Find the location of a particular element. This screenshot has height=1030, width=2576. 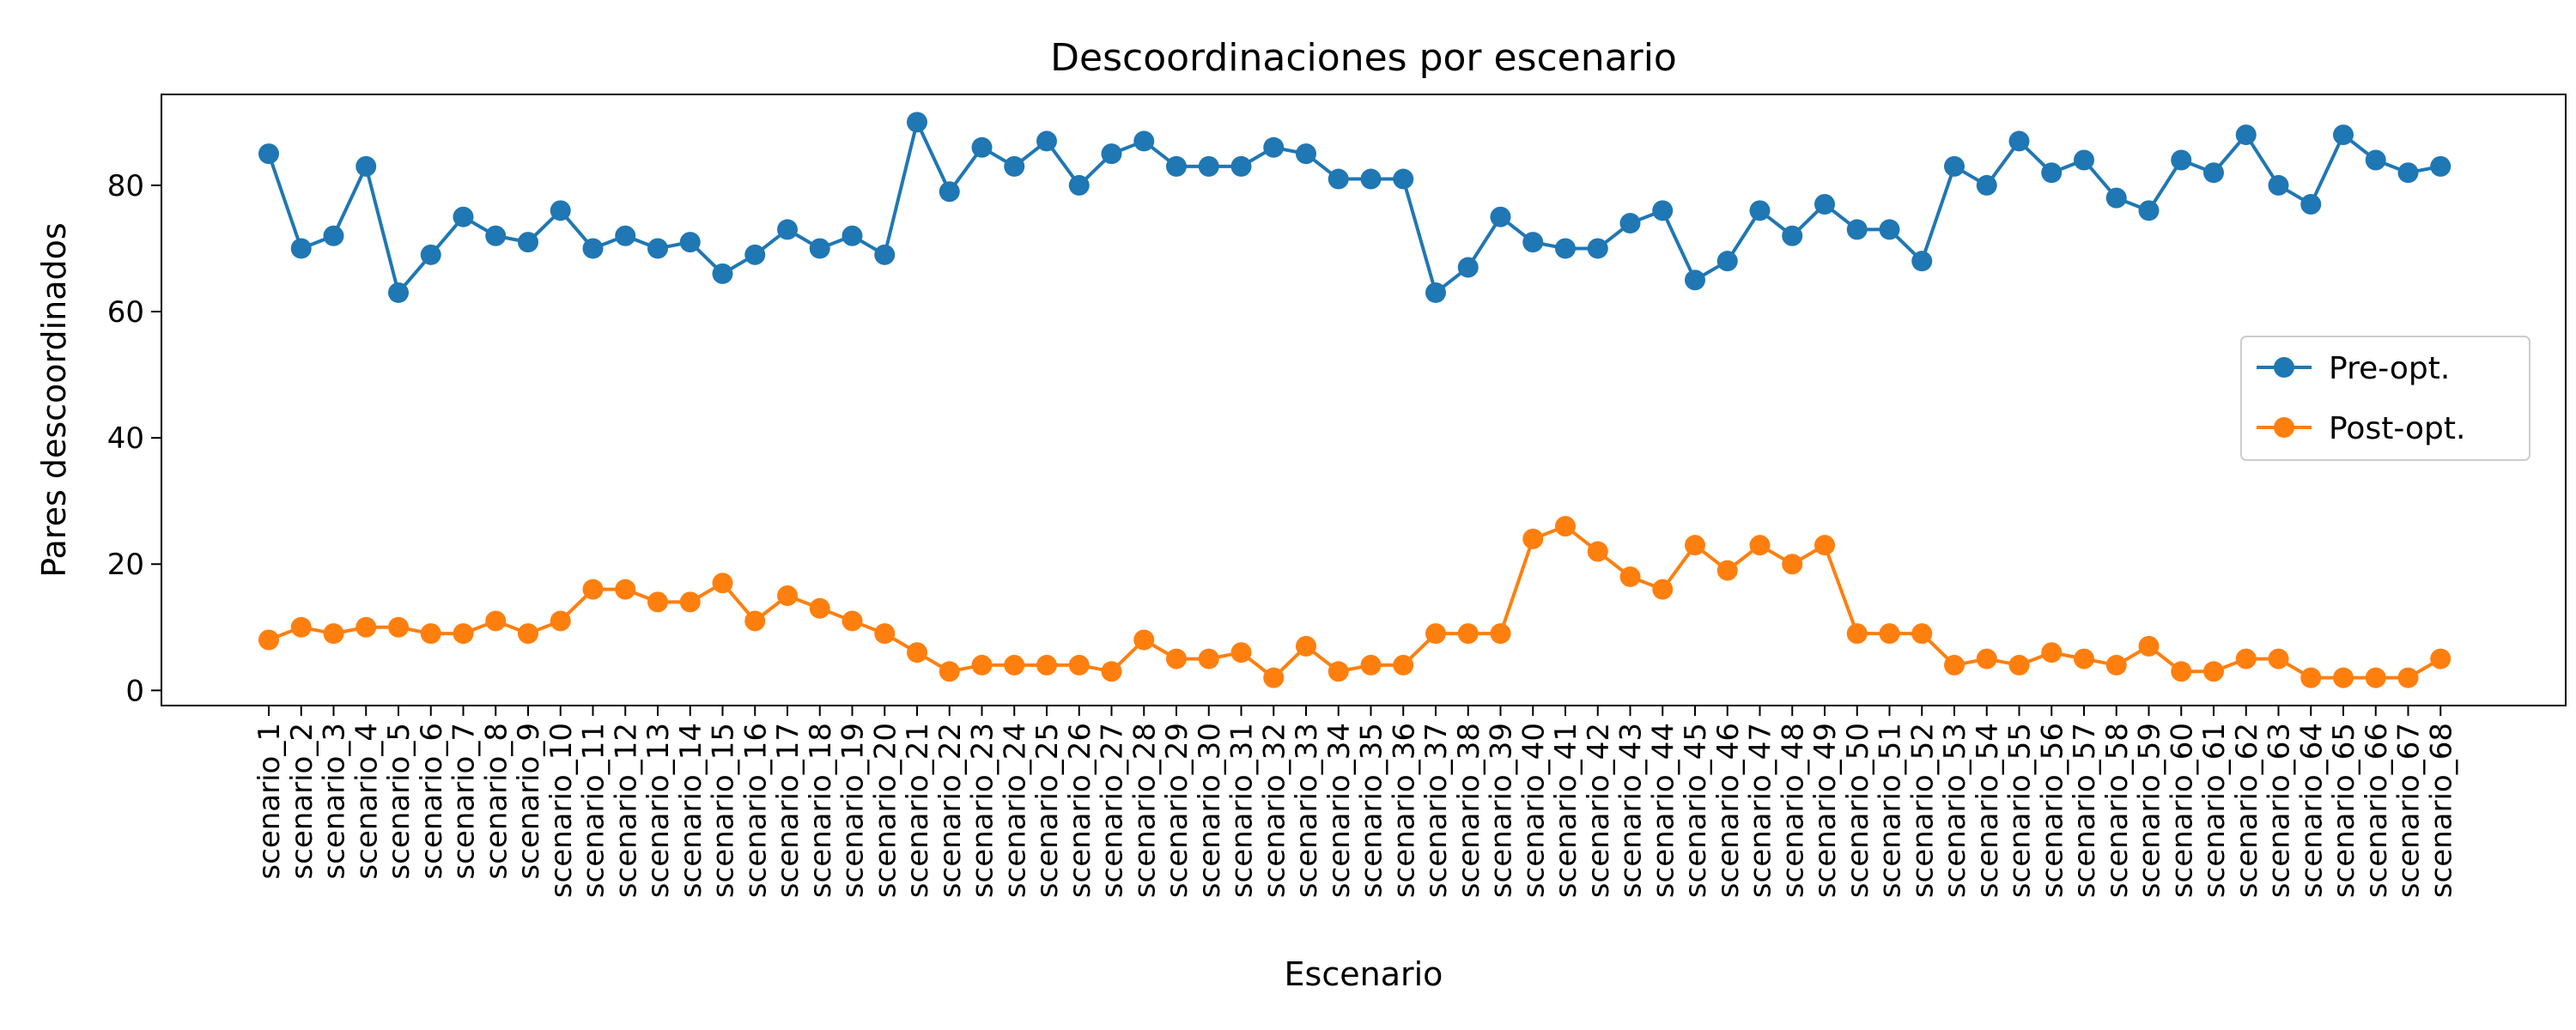

x-tick-label: scenario_55 is located at coordinates (2020, 810).